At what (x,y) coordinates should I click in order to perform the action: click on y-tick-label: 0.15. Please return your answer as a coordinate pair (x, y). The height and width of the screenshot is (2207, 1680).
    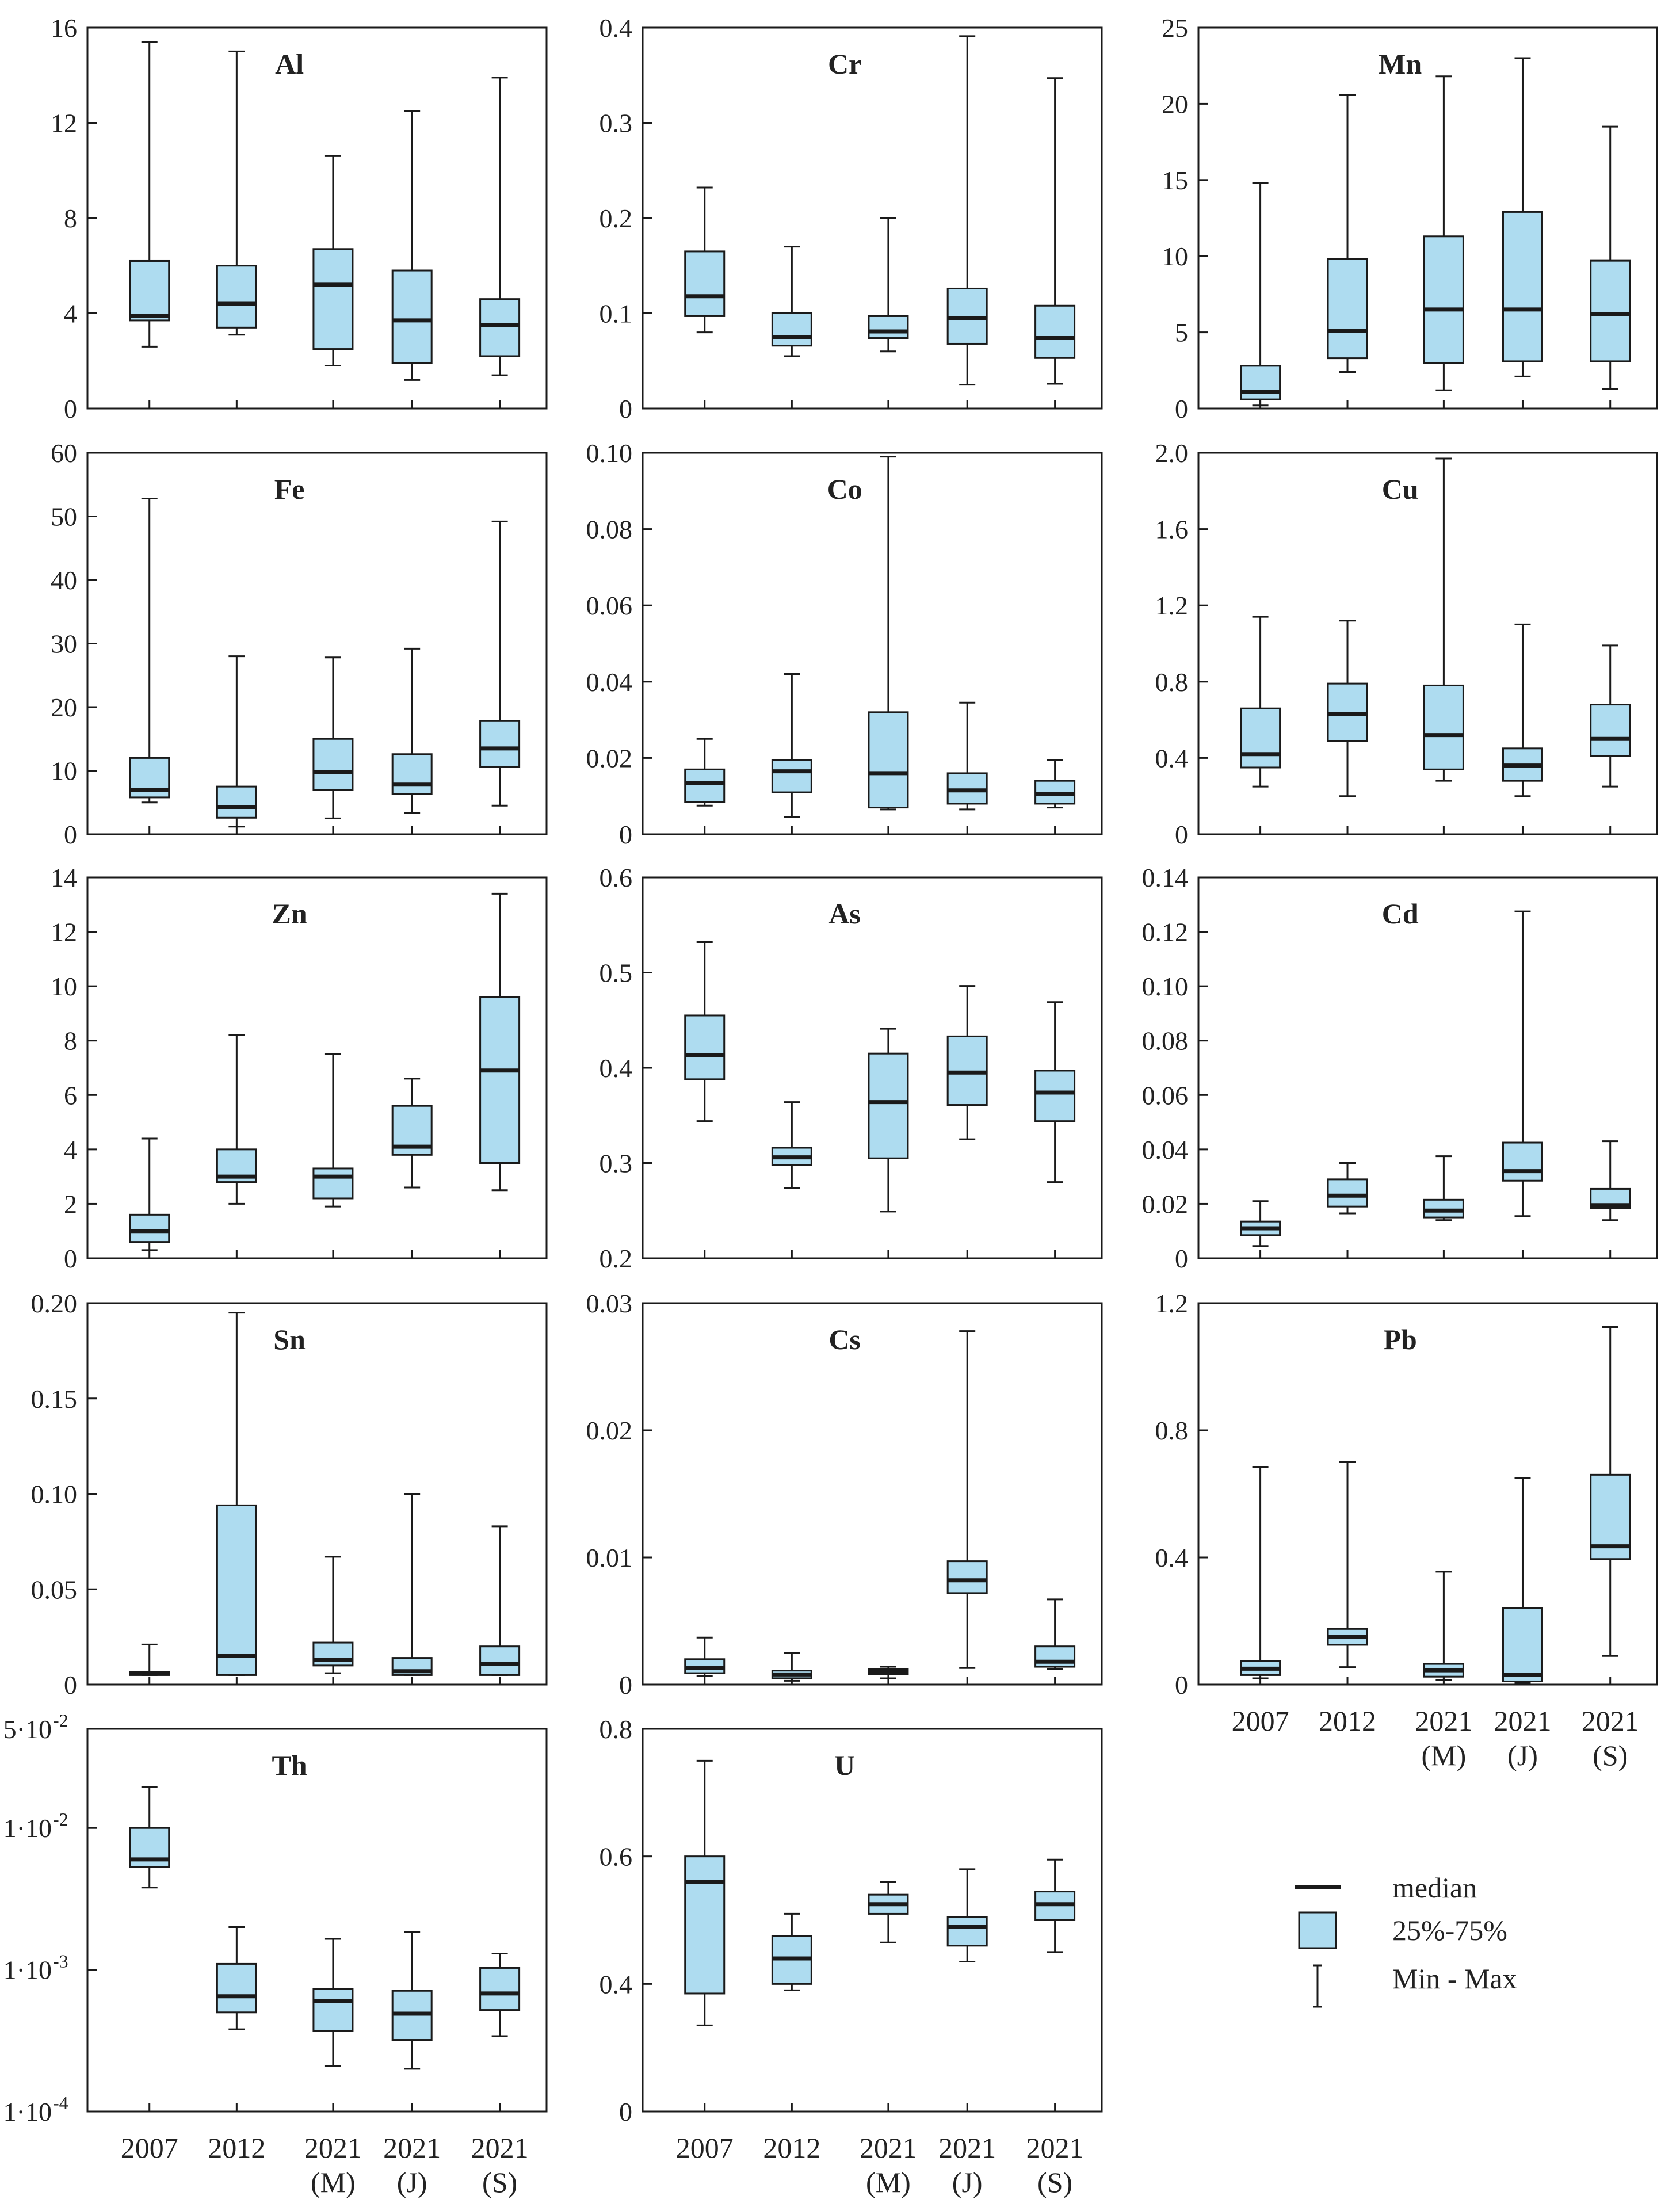
    Looking at the image, I should click on (54, 1399).